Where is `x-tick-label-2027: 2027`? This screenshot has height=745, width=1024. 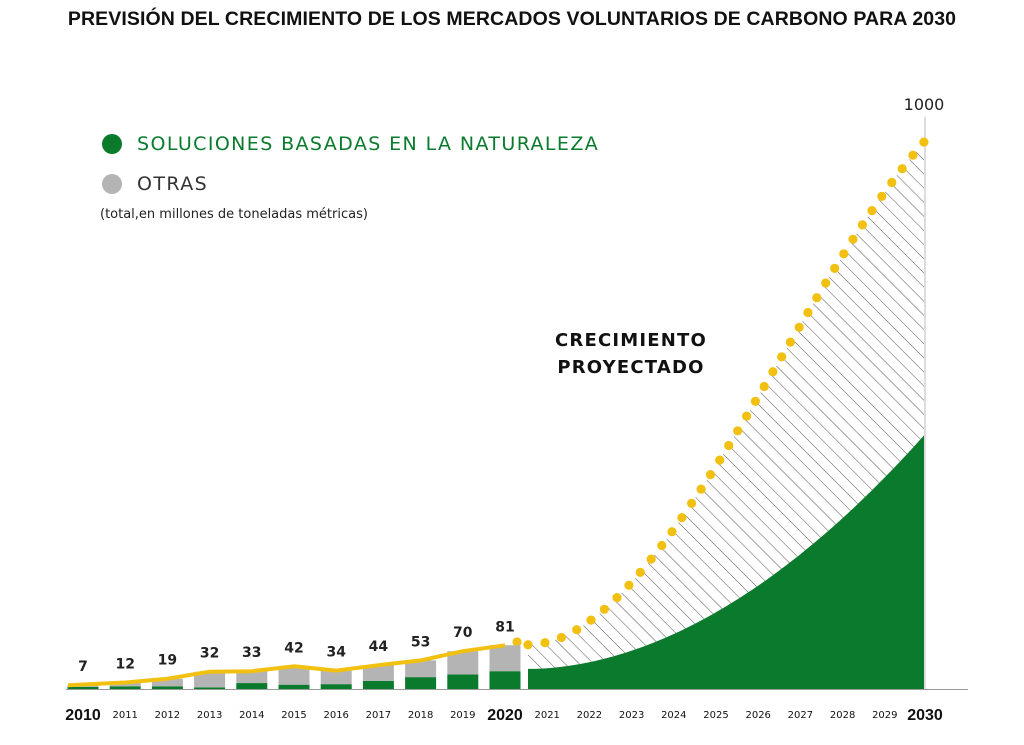 x-tick-label-2027: 2027 is located at coordinates (800, 715).